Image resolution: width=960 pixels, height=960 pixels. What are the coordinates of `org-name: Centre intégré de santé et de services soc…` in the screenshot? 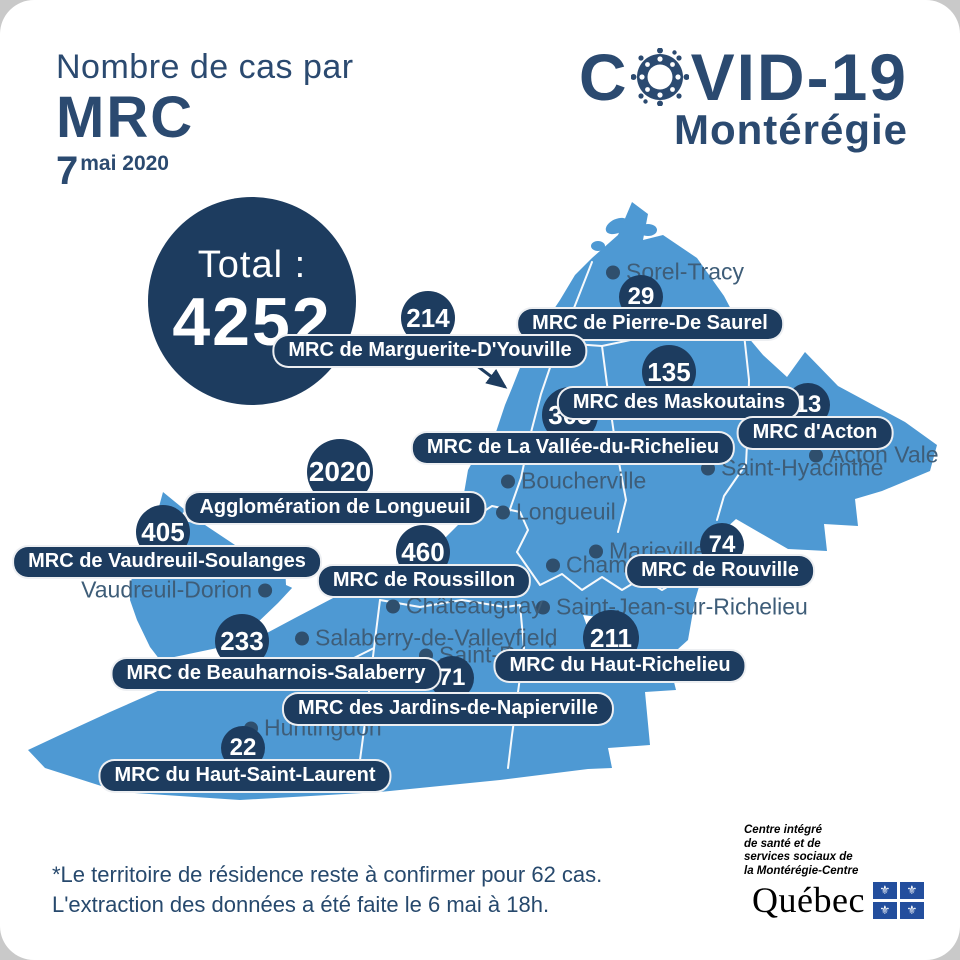 It's located at (834, 851).